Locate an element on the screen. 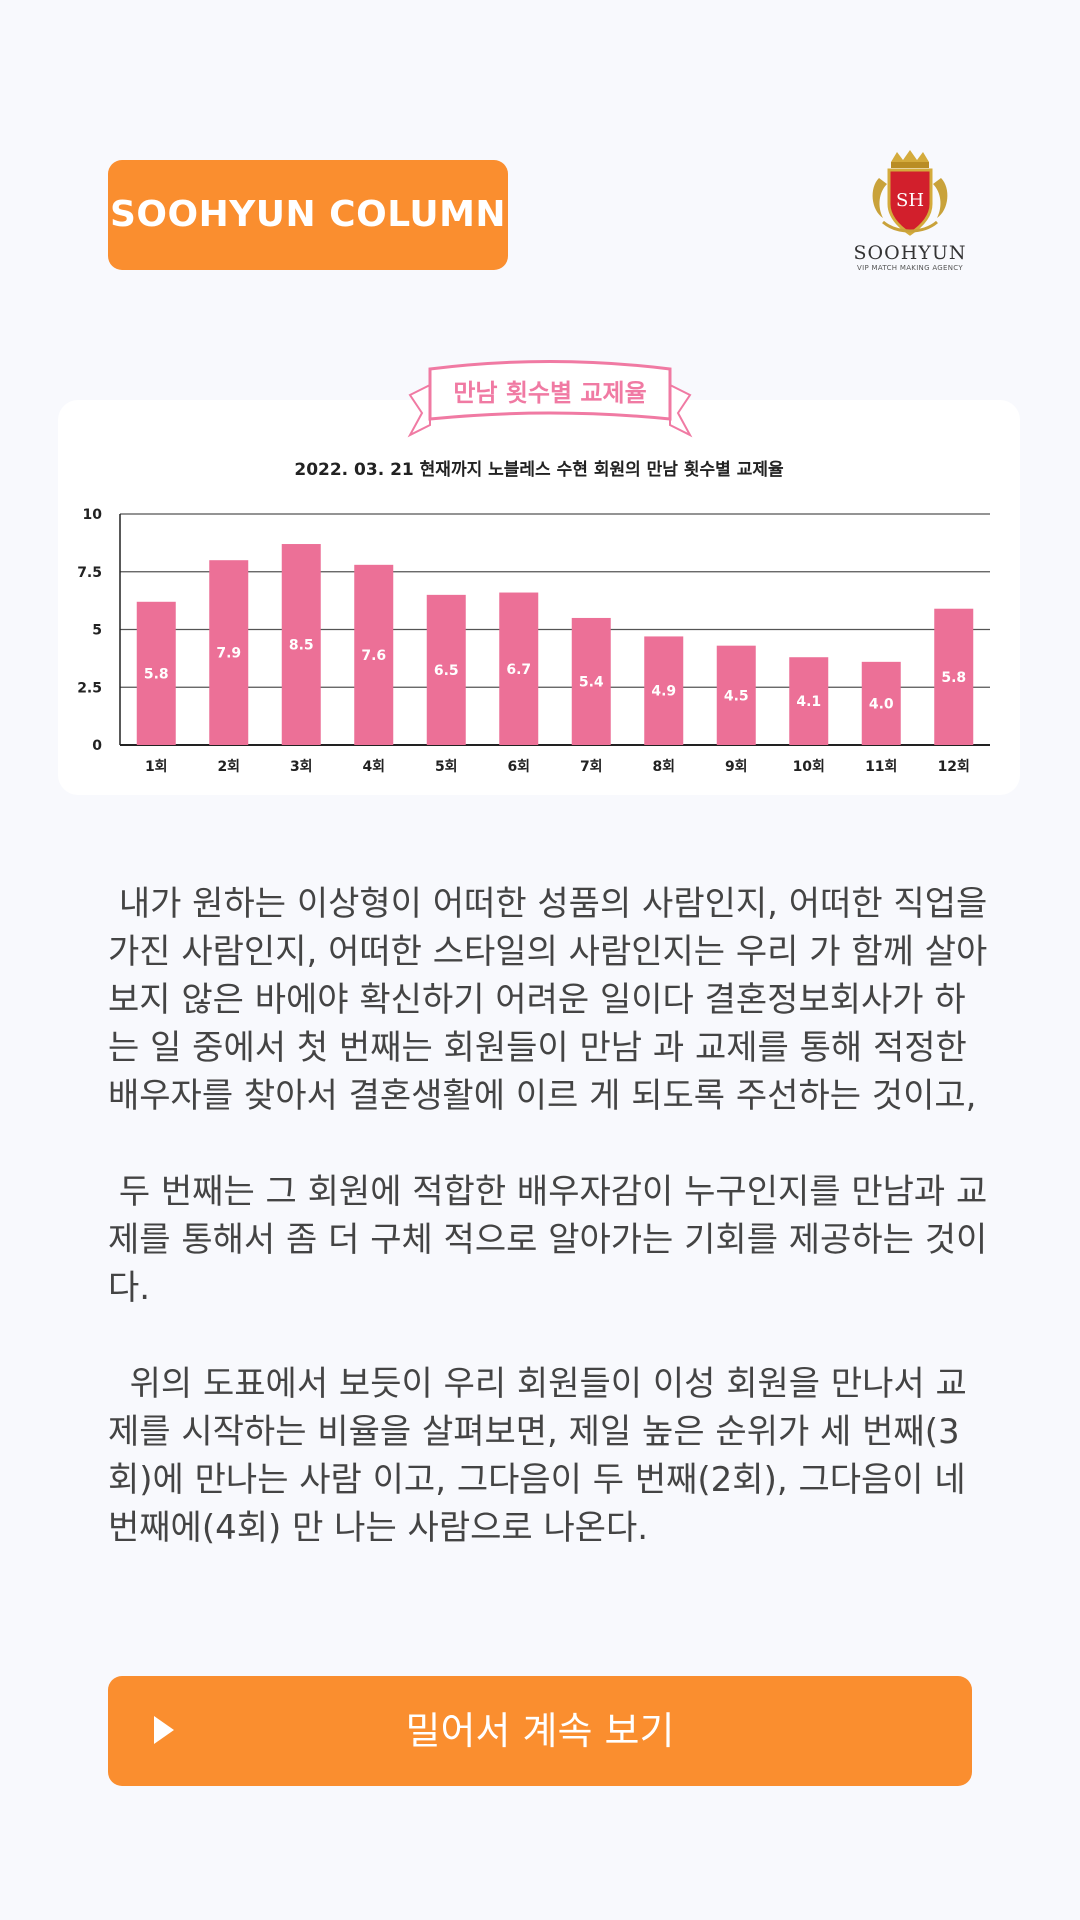  x-tick-label: 4회 is located at coordinates (373, 767).